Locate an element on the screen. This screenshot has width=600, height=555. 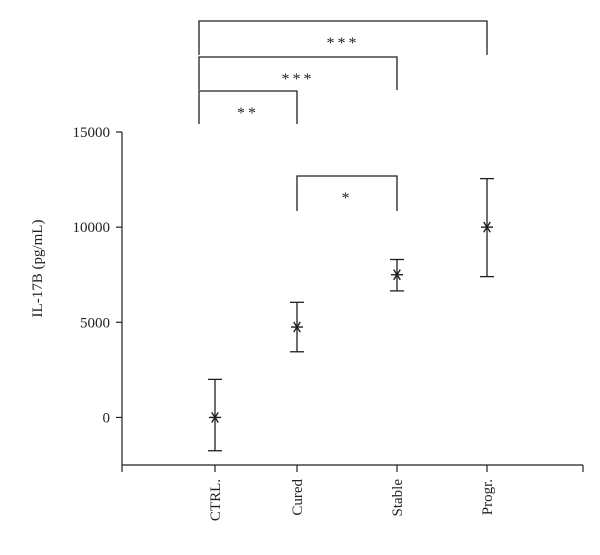
significance-bracket: * is located at coordinates (347, 193).